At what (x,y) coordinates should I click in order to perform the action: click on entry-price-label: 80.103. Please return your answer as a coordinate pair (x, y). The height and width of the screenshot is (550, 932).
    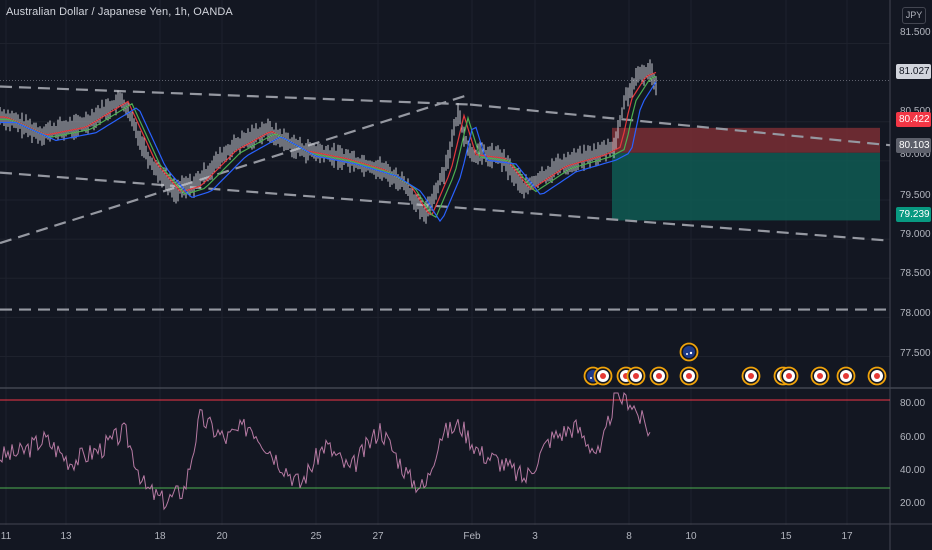
    Looking at the image, I should click on (913, 145).